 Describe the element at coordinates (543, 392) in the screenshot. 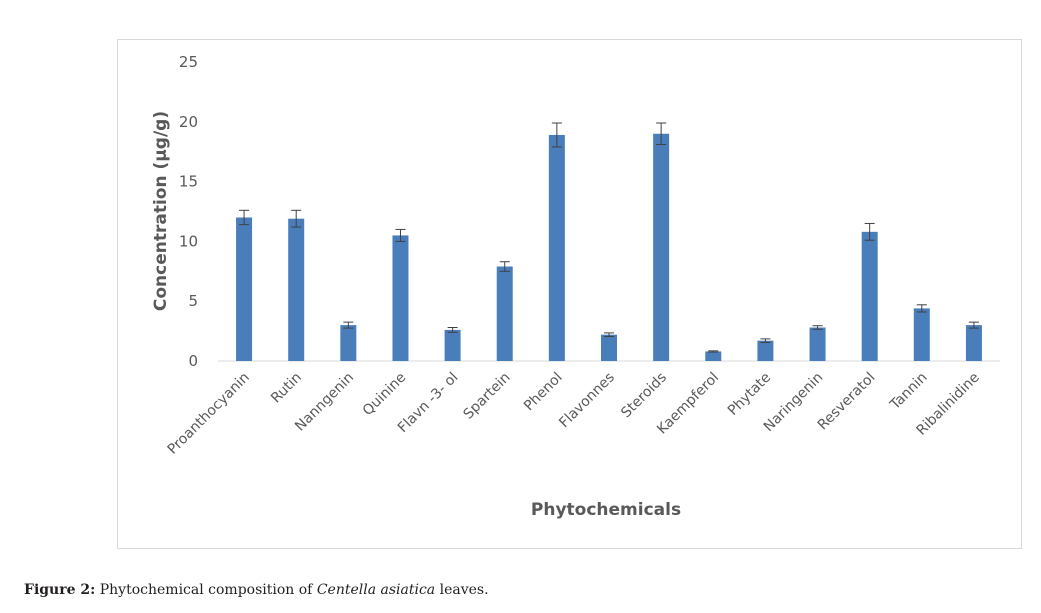

I see `x-tick-label: Phenol` at that location.